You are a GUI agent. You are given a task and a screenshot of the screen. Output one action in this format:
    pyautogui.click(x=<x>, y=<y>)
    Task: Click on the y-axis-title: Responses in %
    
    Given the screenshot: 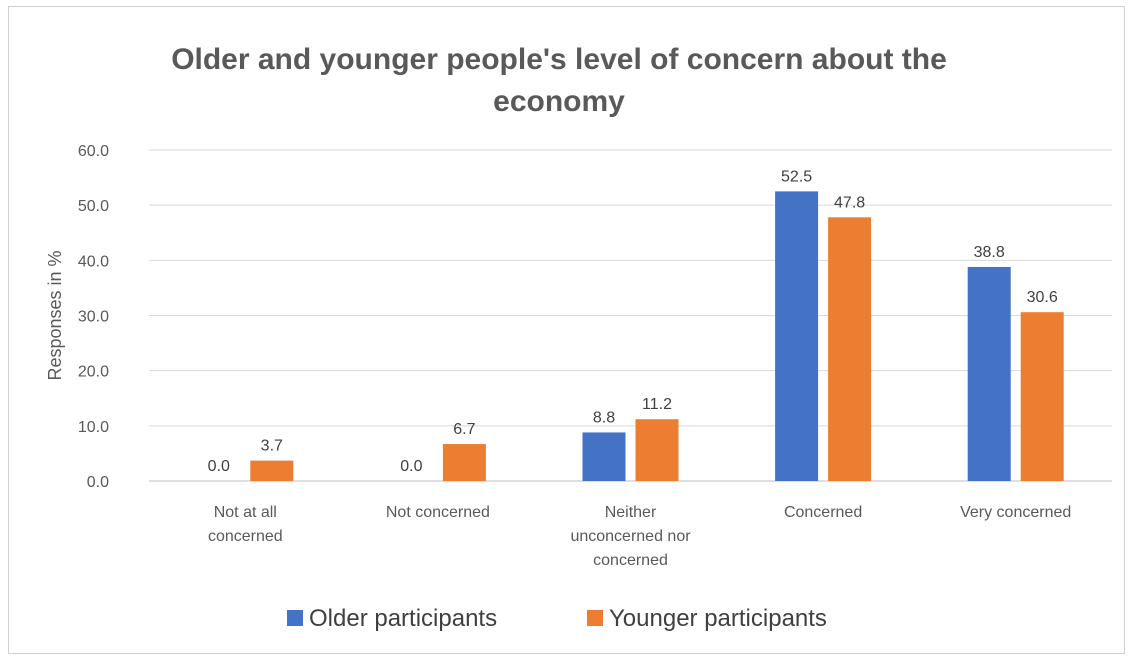 What is the action you would take?
    pyautogui.click(x=55, y=315)
    